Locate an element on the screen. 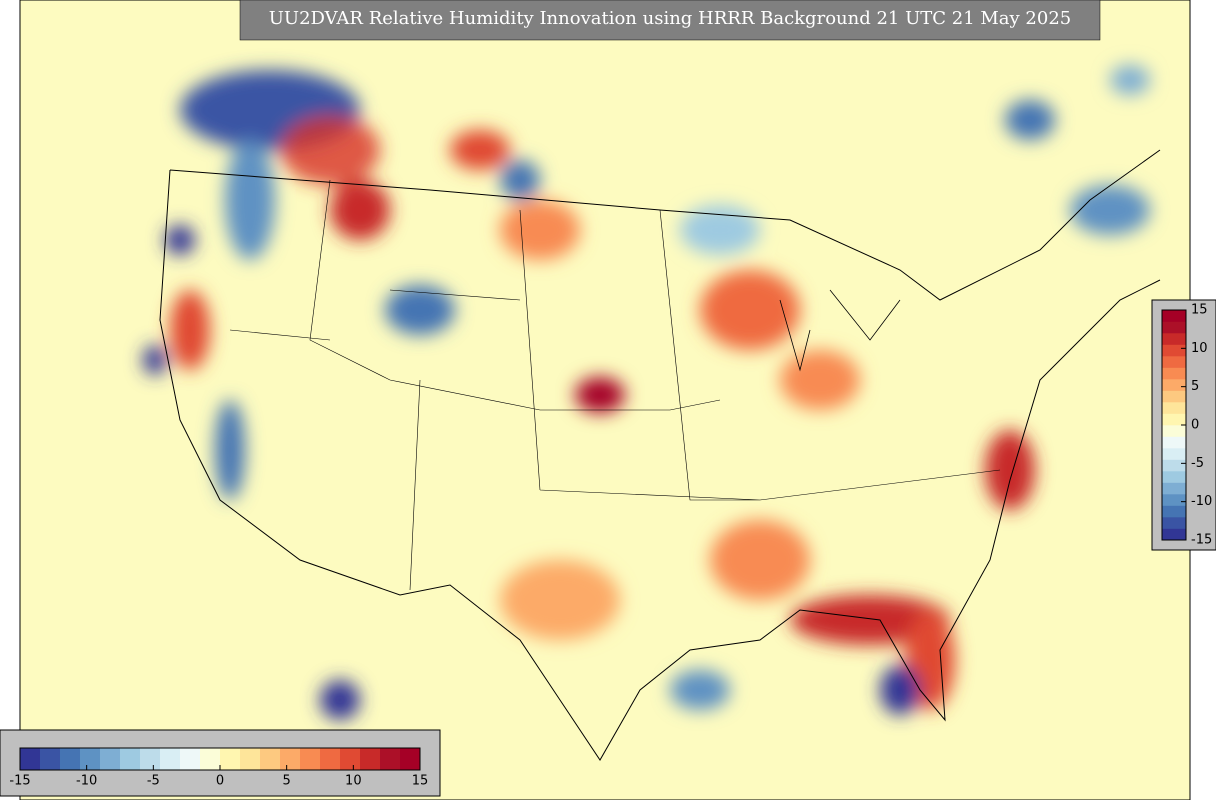  title-box is located at coordinates (670, 20).